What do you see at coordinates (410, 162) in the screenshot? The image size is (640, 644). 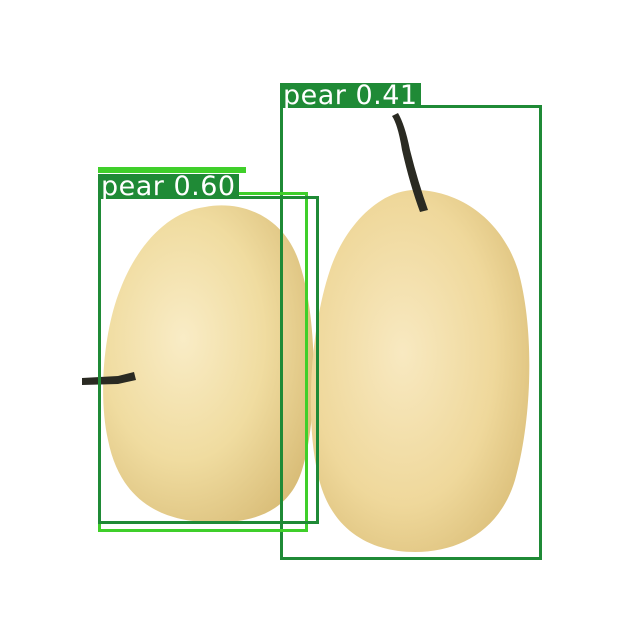 I see `right-pear-stem` at bounding box center [410, 162].